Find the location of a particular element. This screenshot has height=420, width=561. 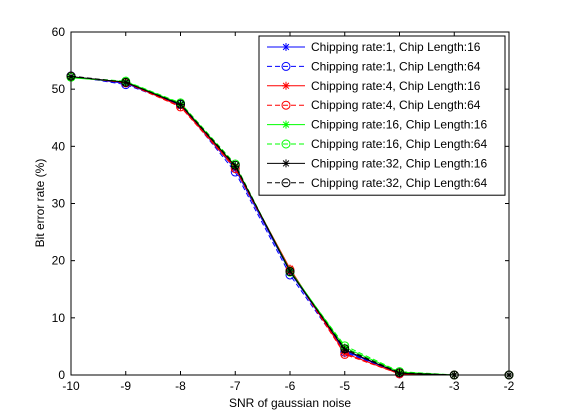

x-tick-label: -2 is located at coordinates (509, 386).